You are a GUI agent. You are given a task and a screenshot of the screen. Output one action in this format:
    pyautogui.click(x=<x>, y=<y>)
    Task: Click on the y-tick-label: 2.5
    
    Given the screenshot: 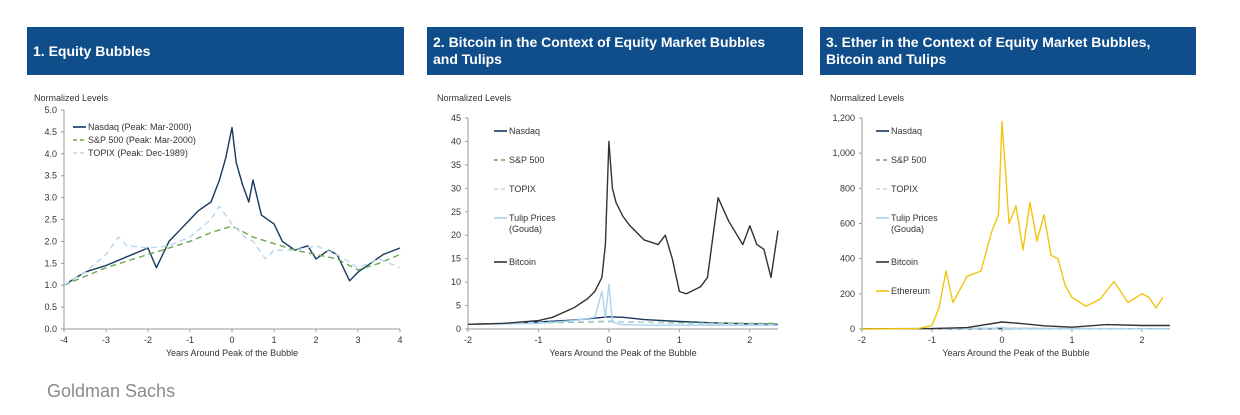 What is the action you would take?
    pyautogui.click(x=50, y=220)
    